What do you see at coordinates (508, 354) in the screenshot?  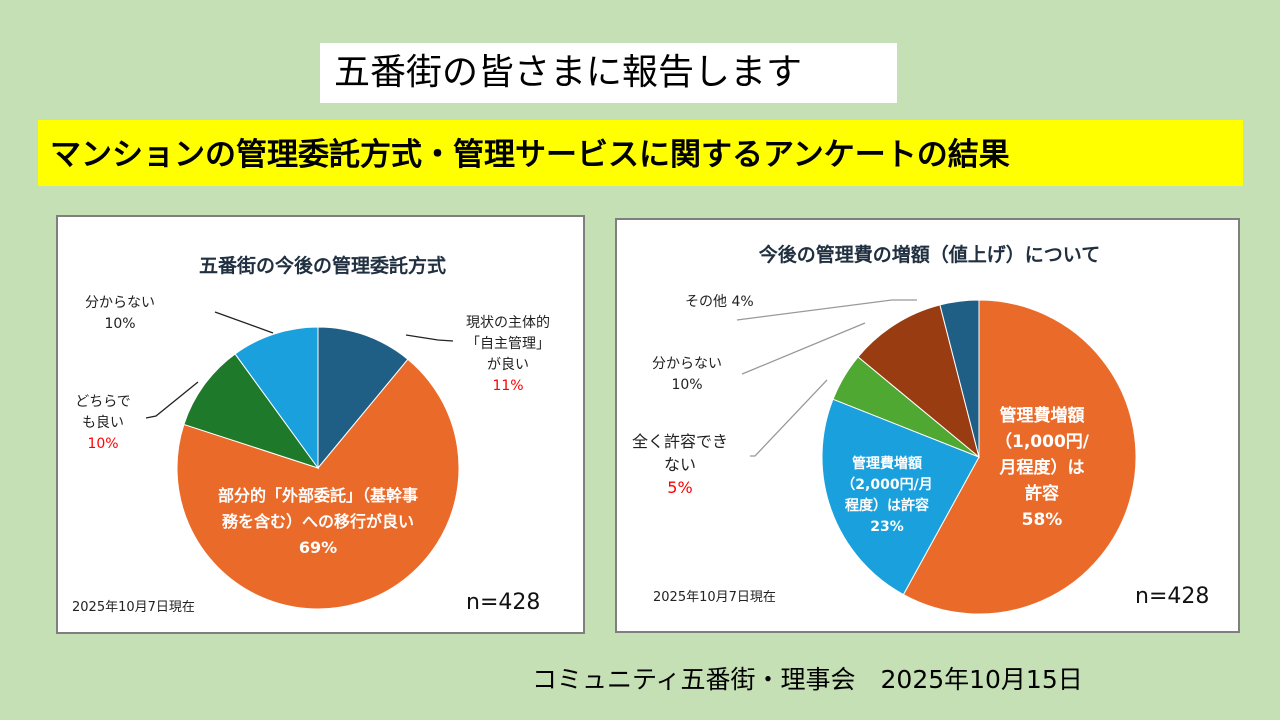 I see `slice-label-self-management: 現状の主体的 「自主管理」 が良い 11%` at bounding box center [508, 354].